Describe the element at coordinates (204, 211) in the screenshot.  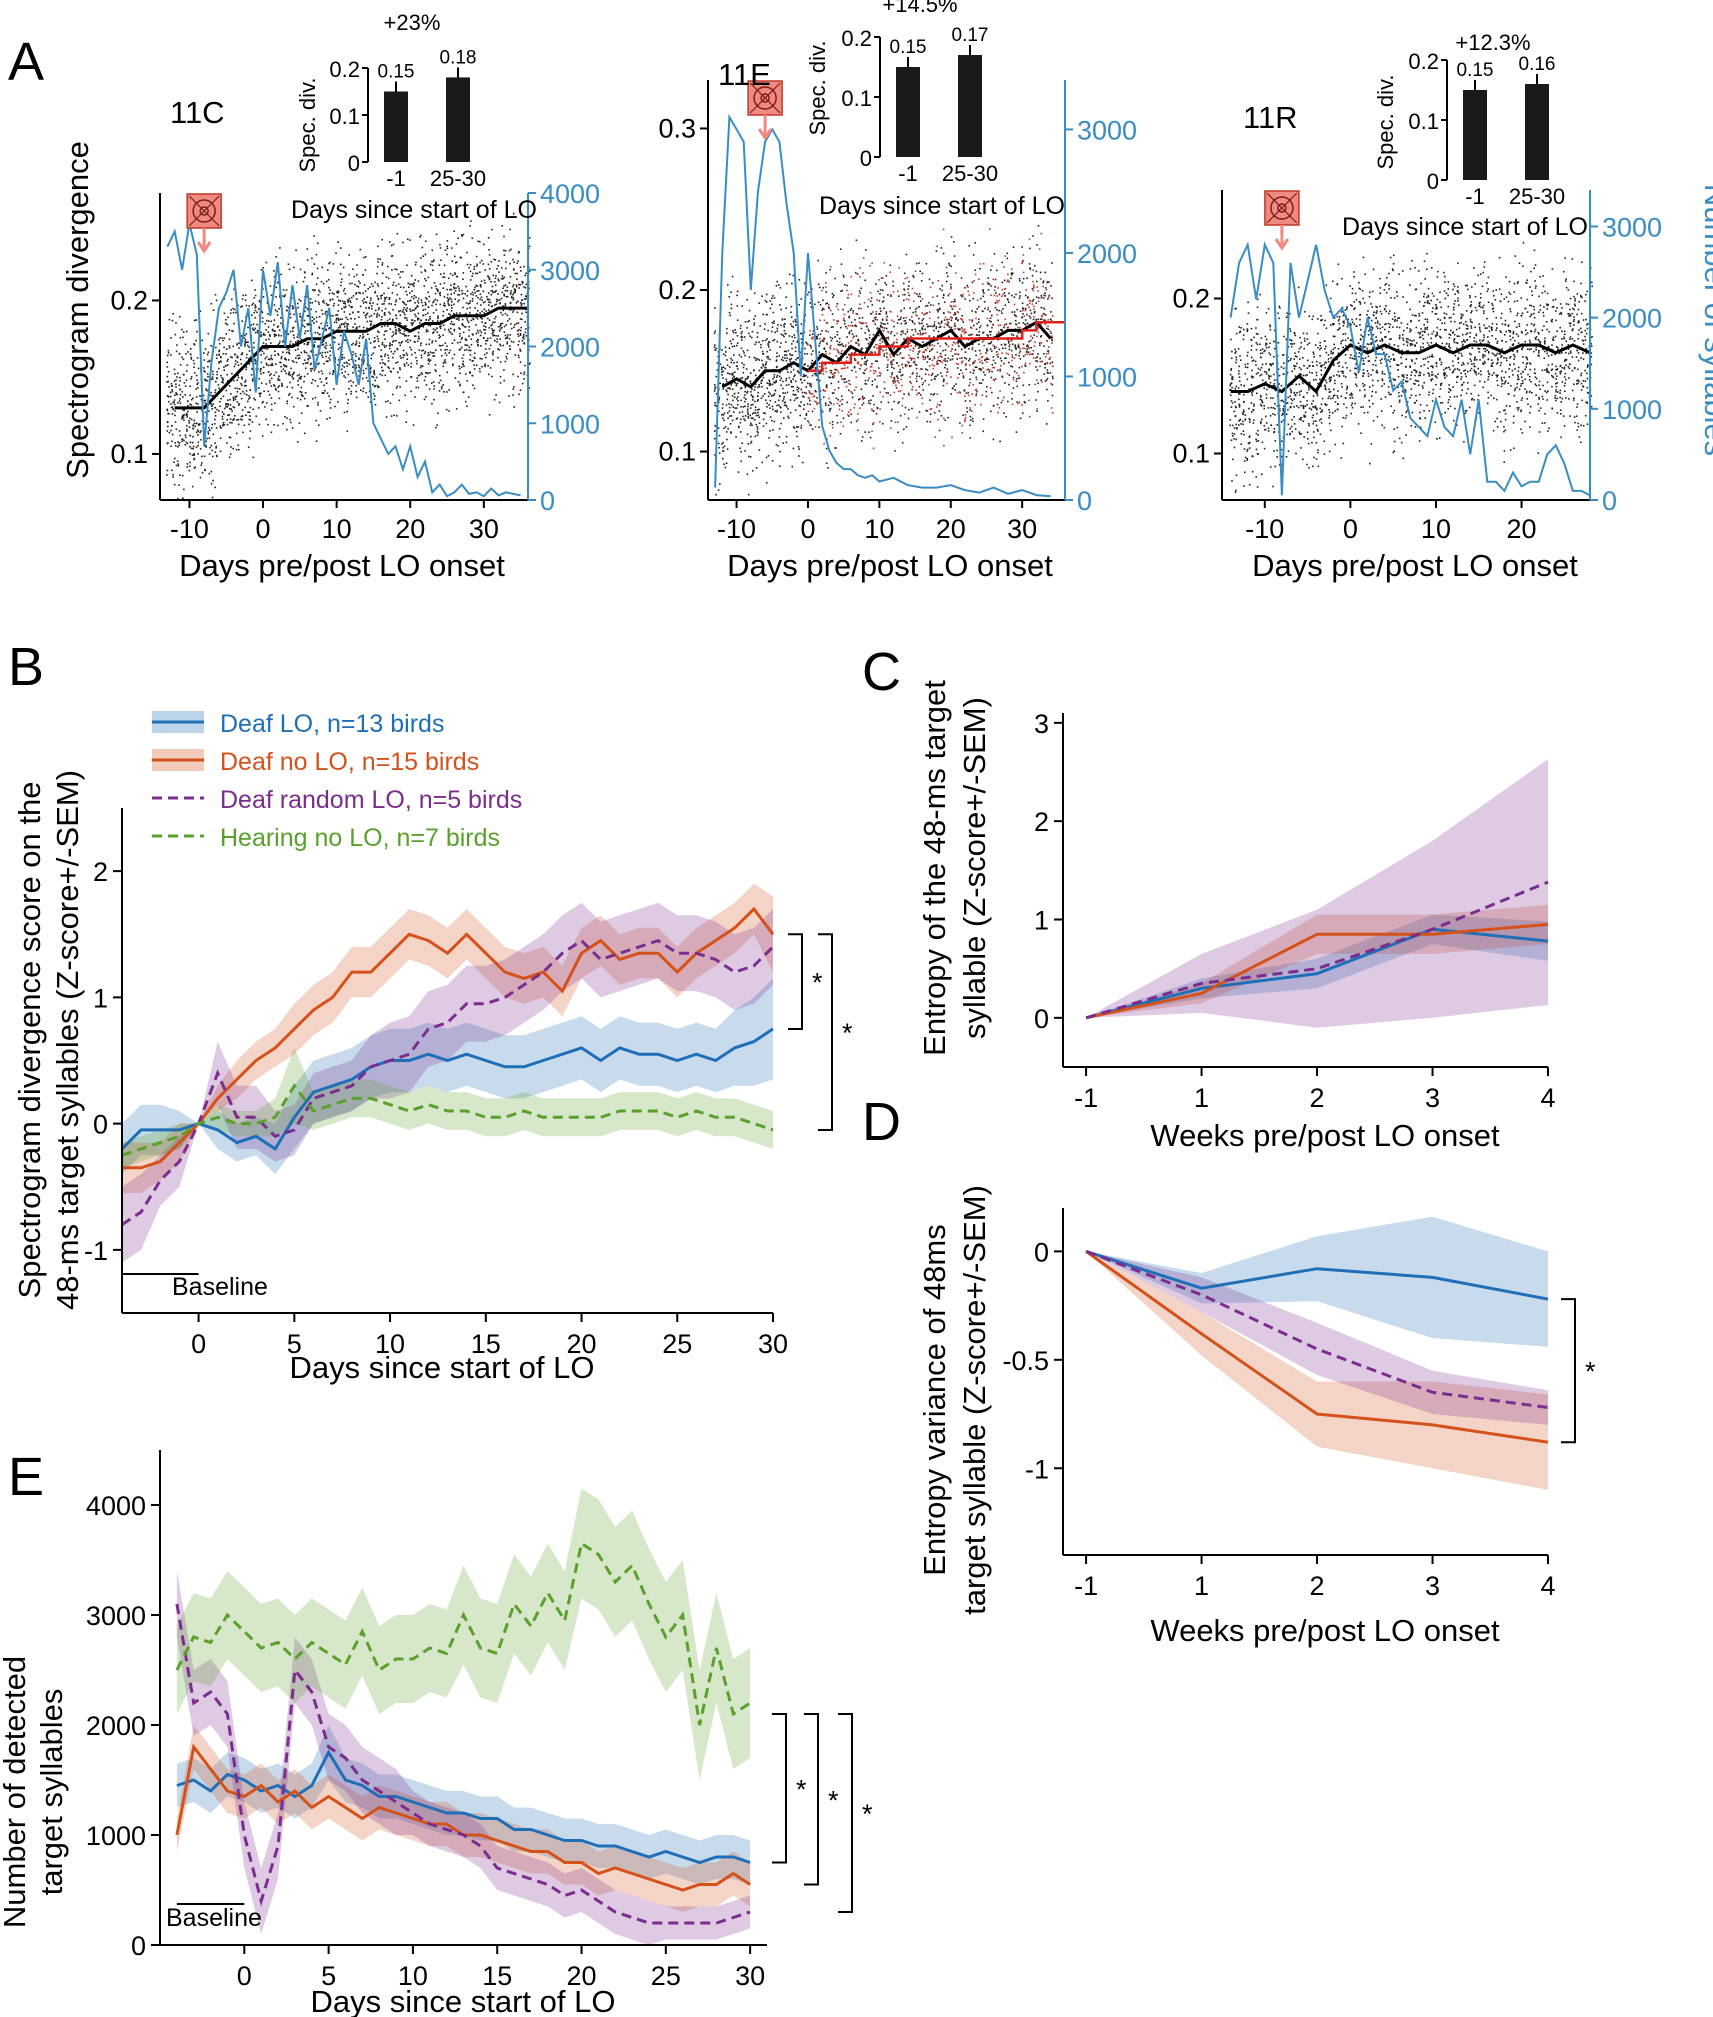
I see `lo-target-center-icon` at that location.